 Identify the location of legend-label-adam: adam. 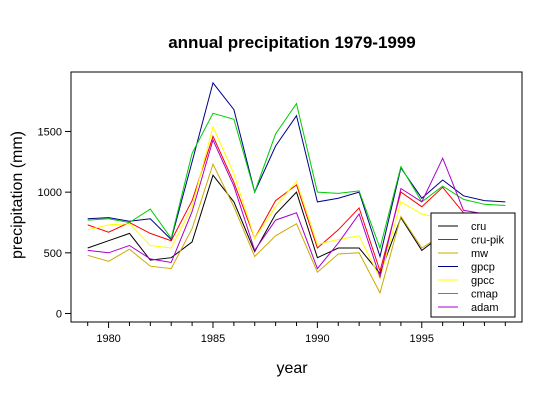
(485, 308).